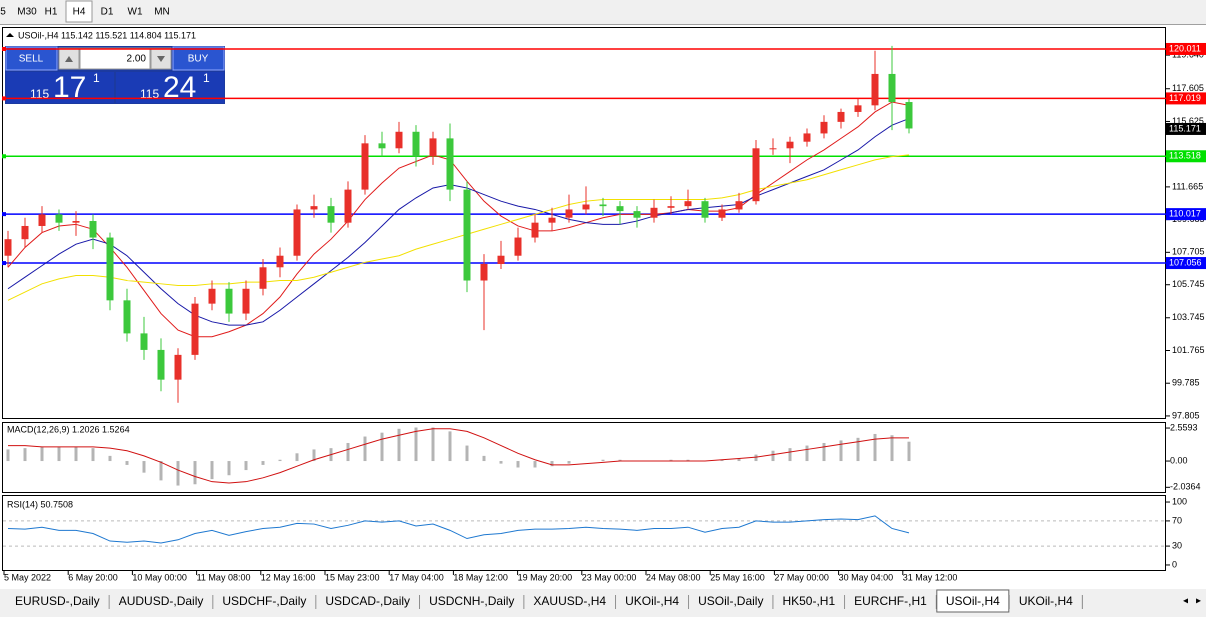 This screenshot has width=1206, height=617. I want to click on timeframe-button: H4, so click(79, 12).